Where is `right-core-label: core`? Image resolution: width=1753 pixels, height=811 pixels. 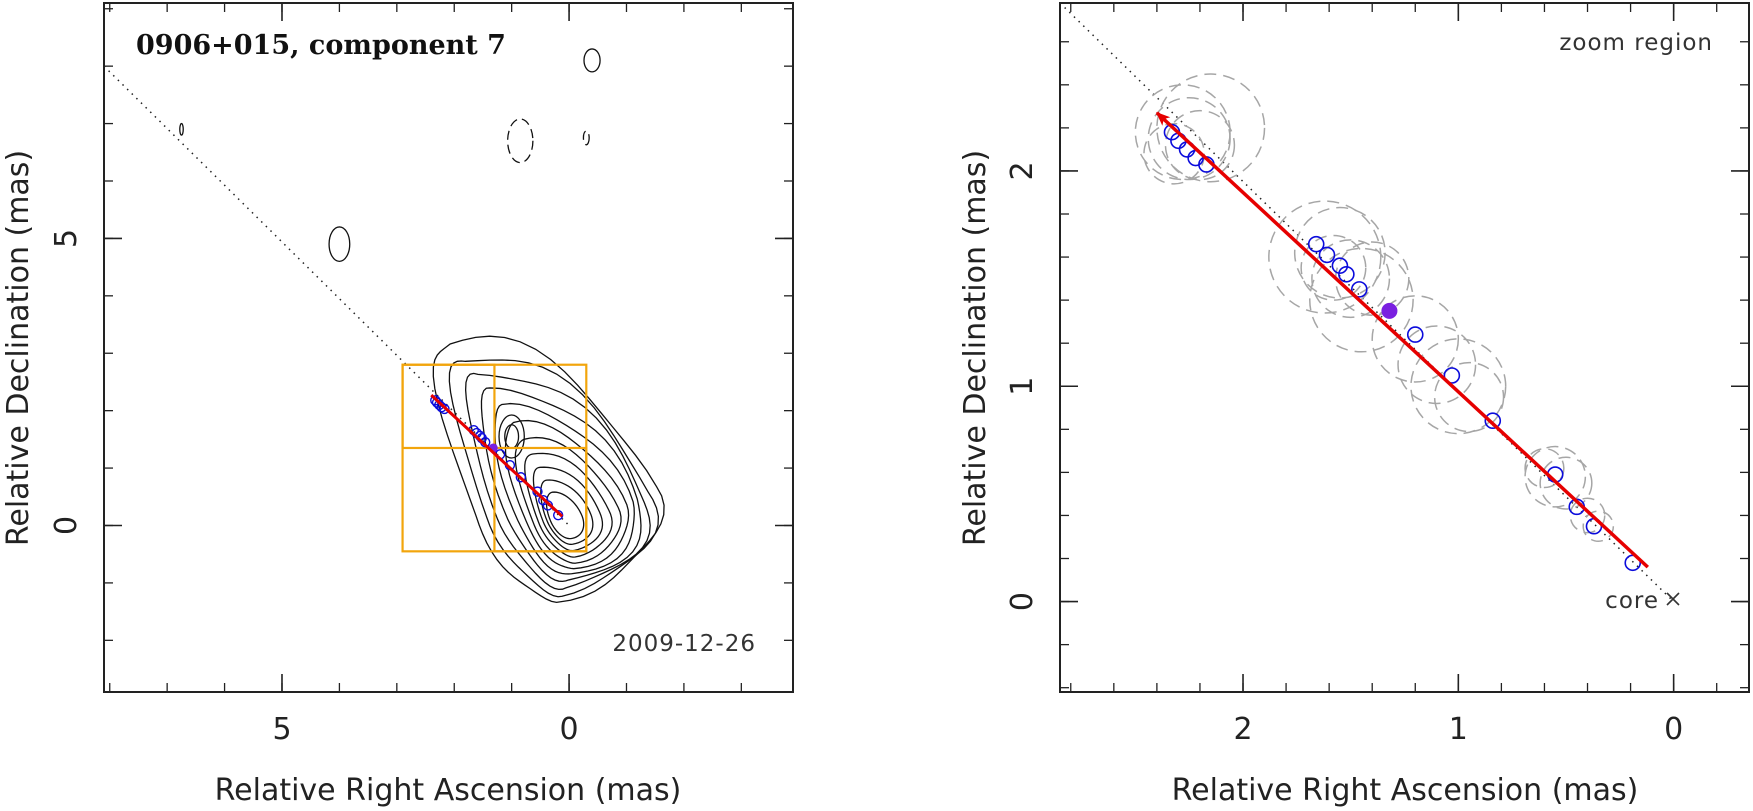 right-core-label: core is located at coordinates (1632, 601).